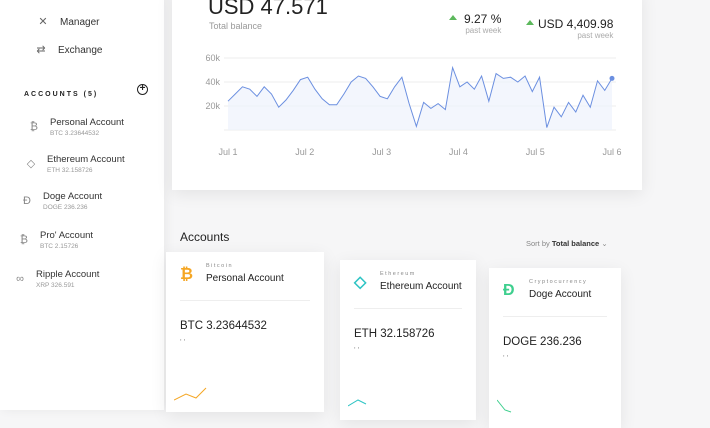 This screenshot has width=710, height=428. What do you see at coordinates (56, 240) in the screenshot?
I see `sidebar-account: ₿ Pro' Account BTC 2.15726` at bounding box center [56, 240].